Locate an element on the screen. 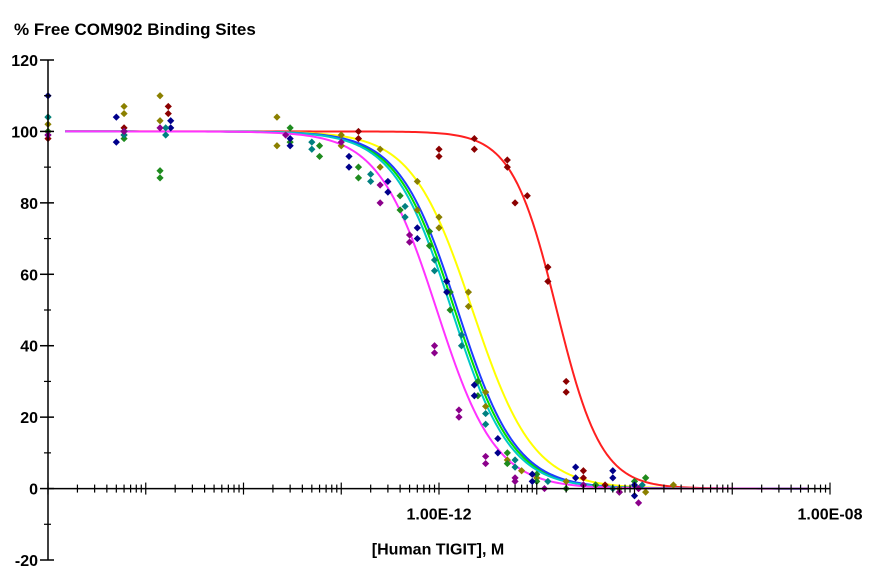 The width and height of the screenshot is (870, 569). y-axis: -20 0 20 40 60 80 100 120 is located at coordinates (32, 311).